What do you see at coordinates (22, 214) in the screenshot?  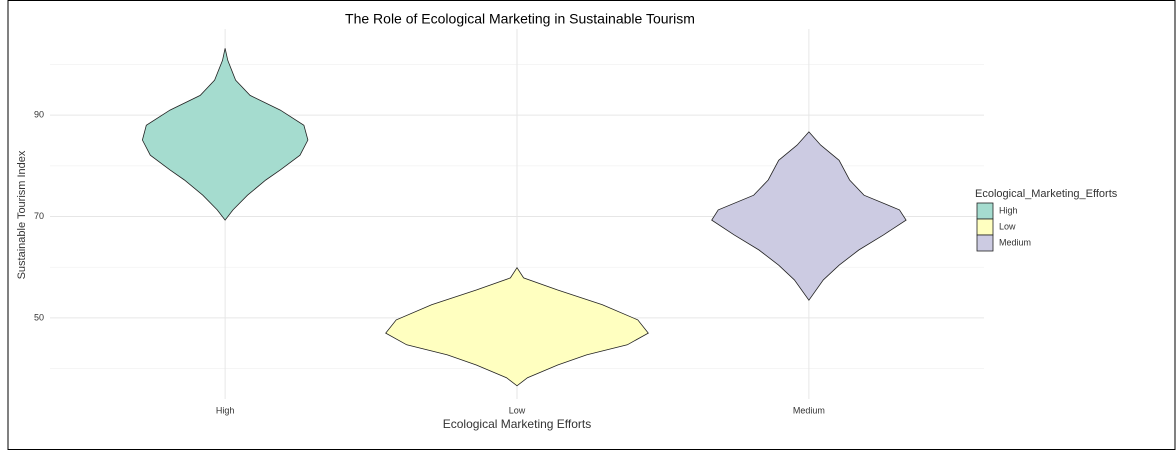 I see `y-axis-label: Sustainable Tourism Index` at bounding box center [22, 214].